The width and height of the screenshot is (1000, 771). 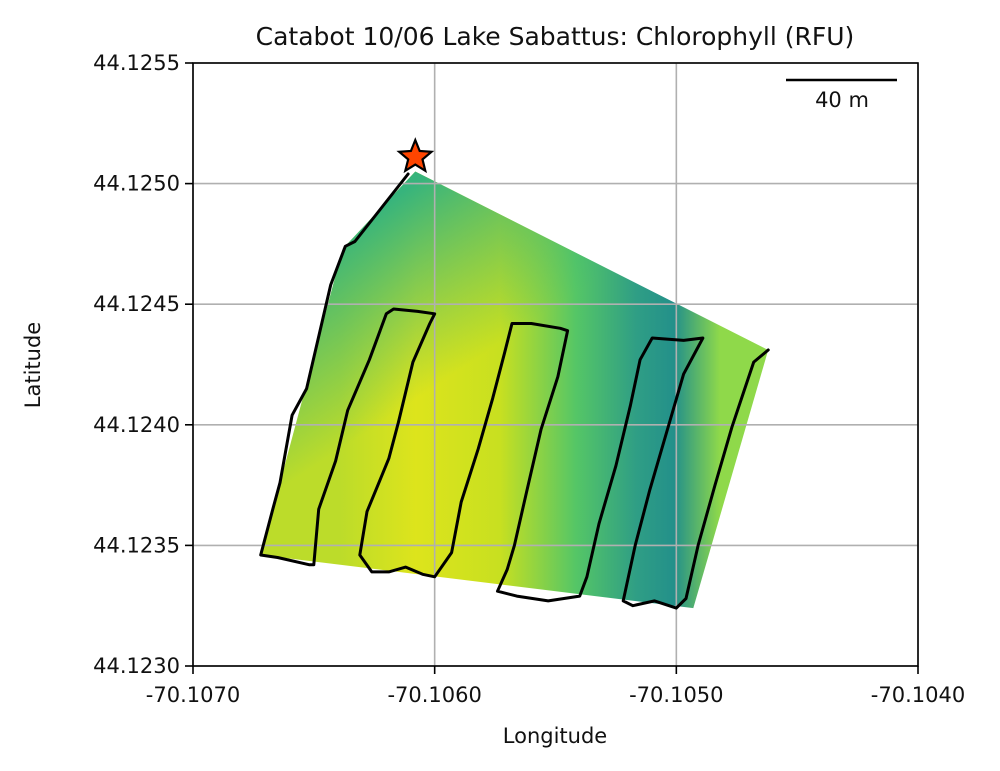 What do you see at coordinates (434, 695) in the screenshot?
I see `x-tick-label: -70.1060` at bounding box center [434, 695].